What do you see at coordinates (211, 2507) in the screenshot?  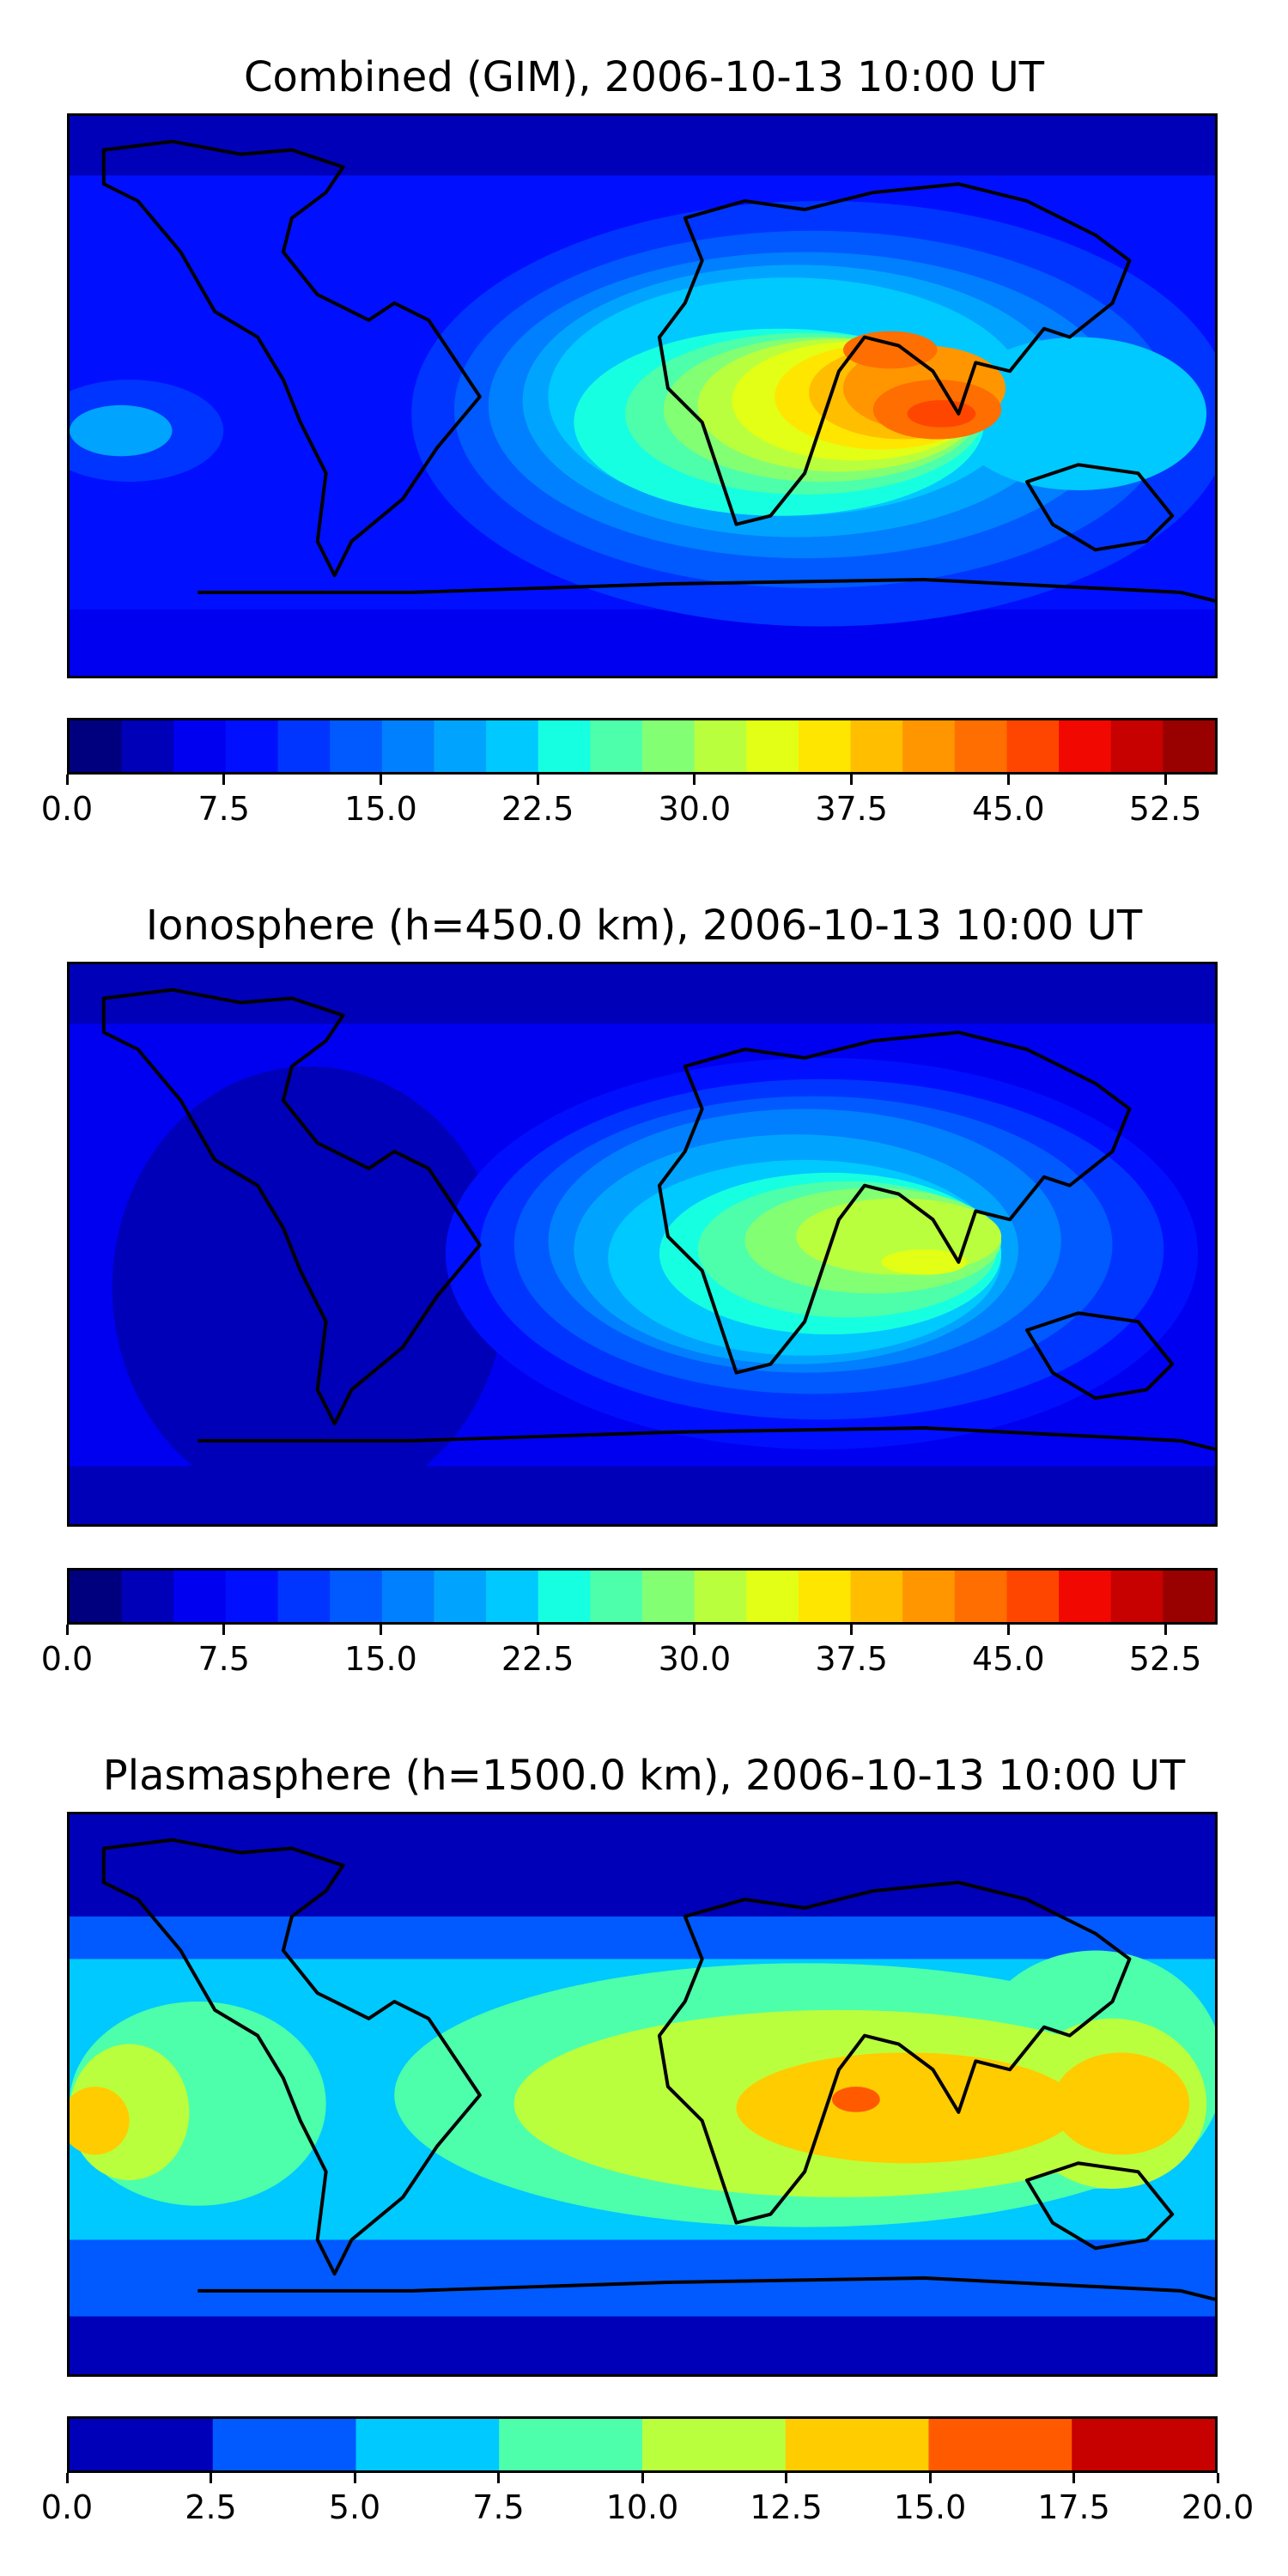 I see `colorbar-tick-label: 2.5` at bounding box center [211, 2507].